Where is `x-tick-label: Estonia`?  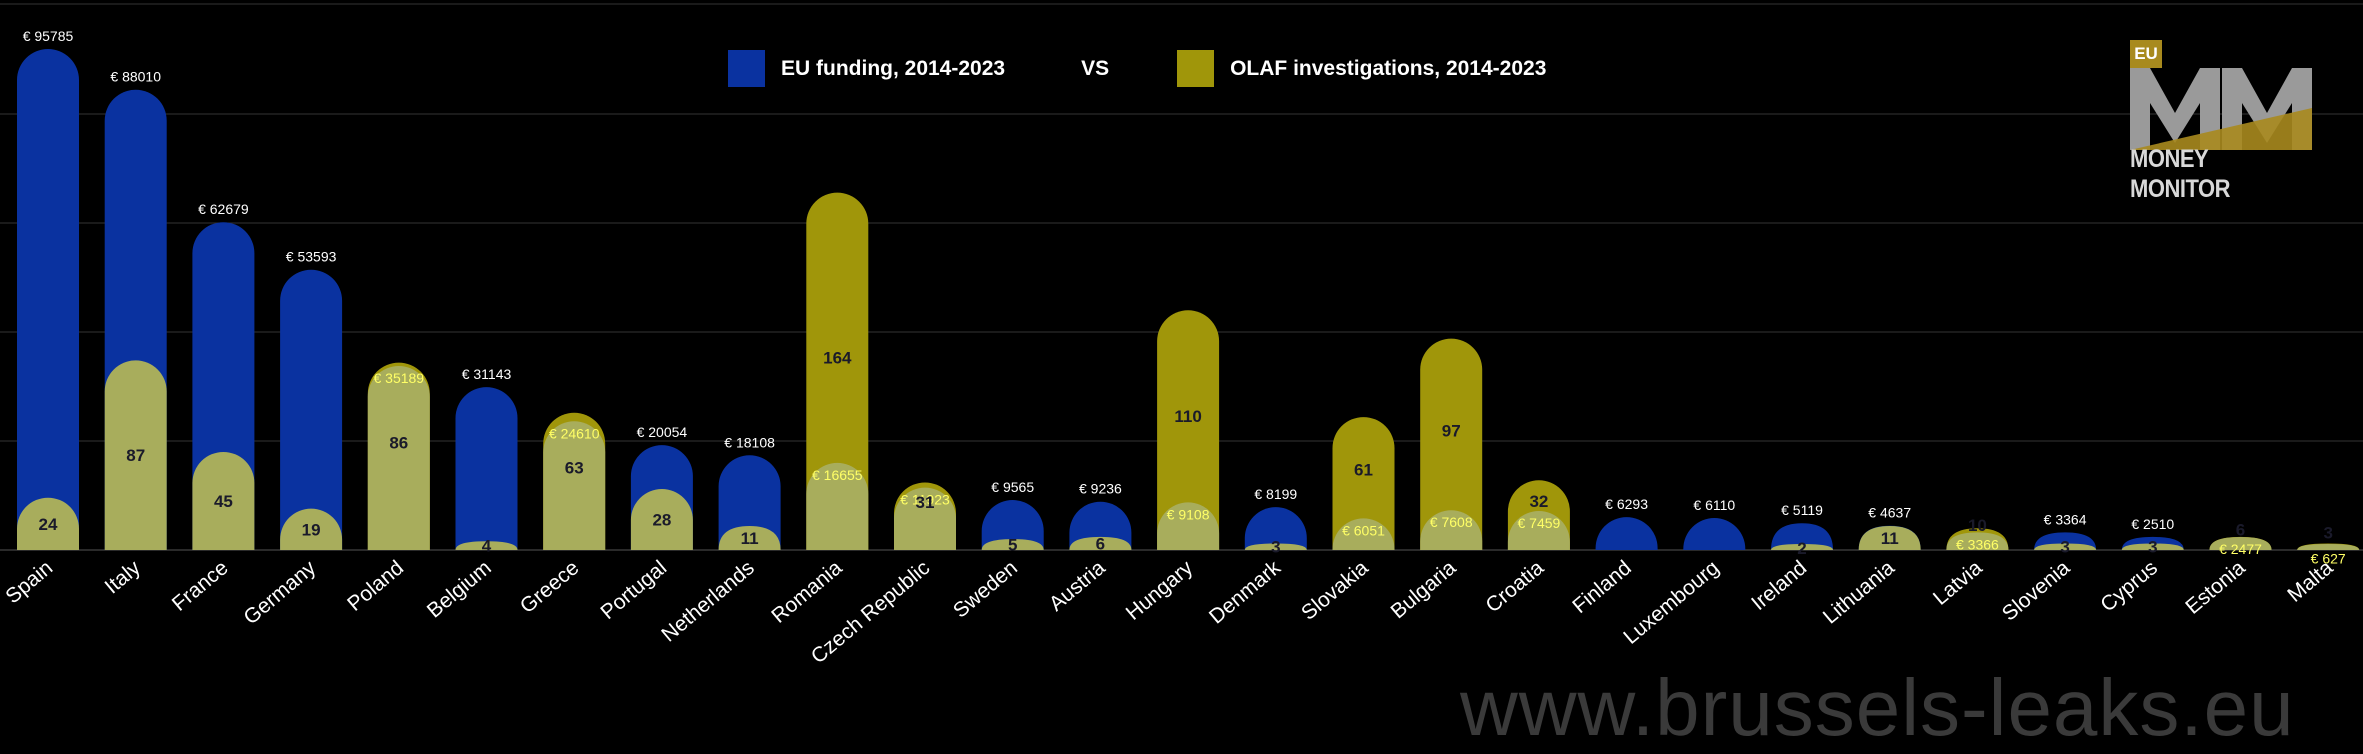 x-tick-label: Estonia is located at coordinates (2215, 587).